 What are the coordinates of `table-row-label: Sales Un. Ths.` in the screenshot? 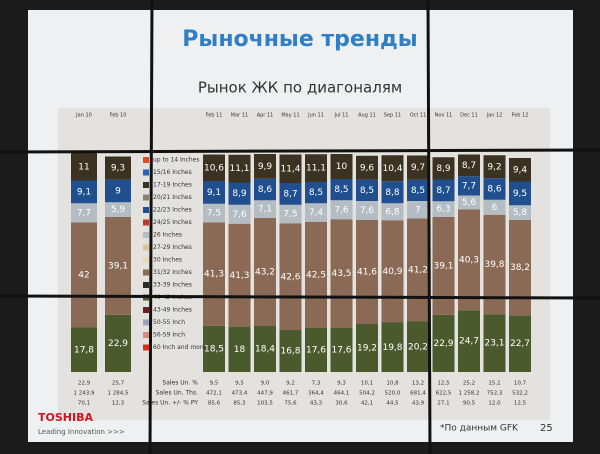 It's located at (177, 393).